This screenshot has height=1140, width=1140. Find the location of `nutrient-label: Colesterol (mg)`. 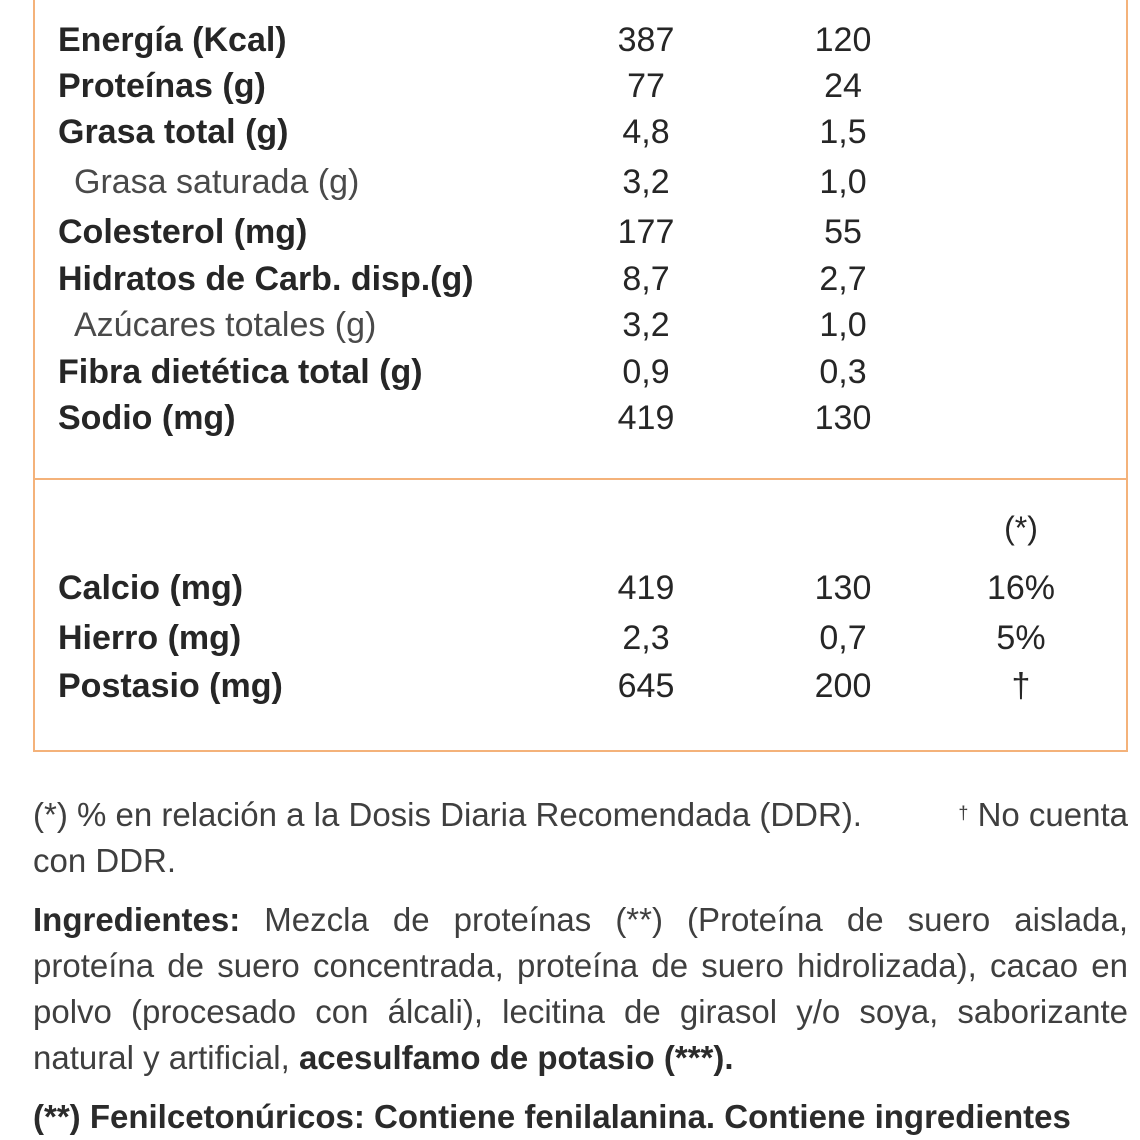

nutrient-label: Colesterol (mg) is located at coordinates (183, 232).